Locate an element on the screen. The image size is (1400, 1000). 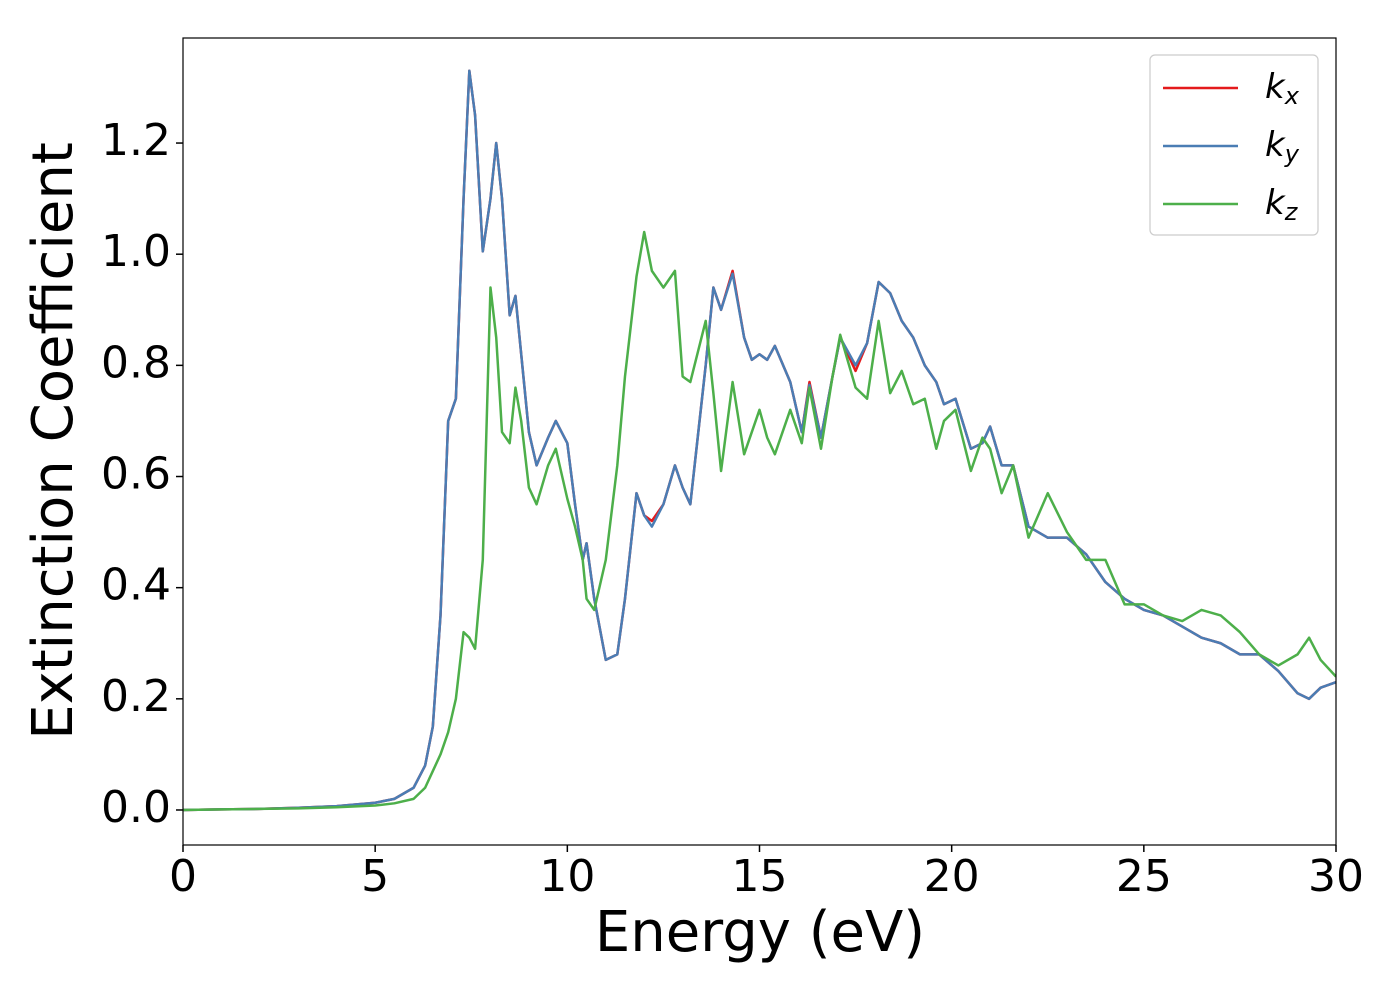
x-axis-label: Energy (eV) is located at coordinates (760, 932).